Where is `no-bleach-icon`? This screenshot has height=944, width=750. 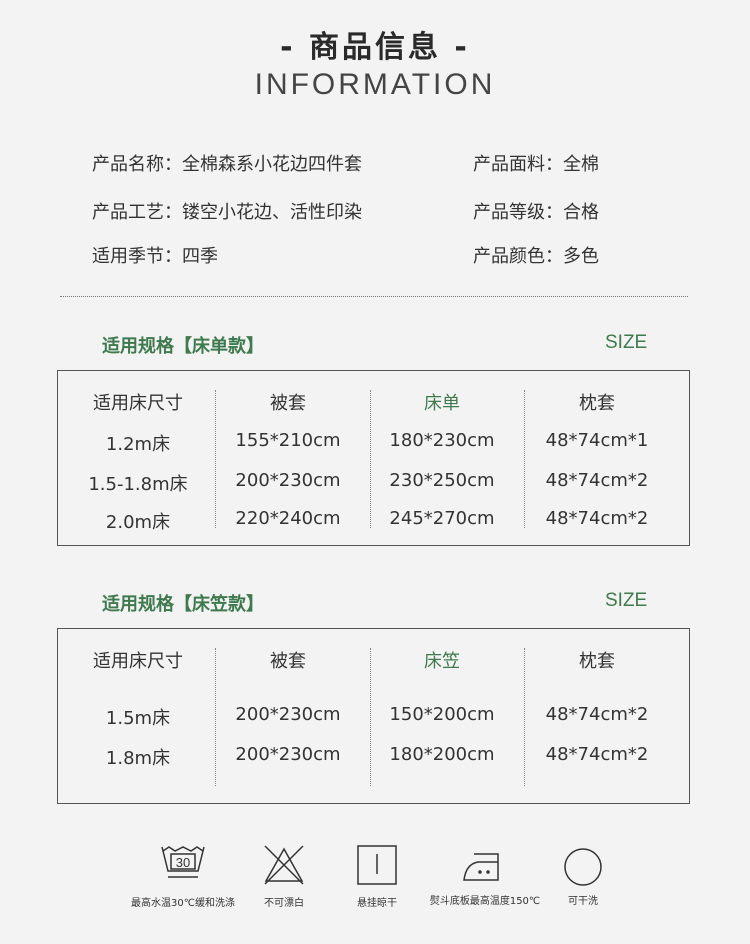
no-bleach-icon is located at coordinates (284, 865).